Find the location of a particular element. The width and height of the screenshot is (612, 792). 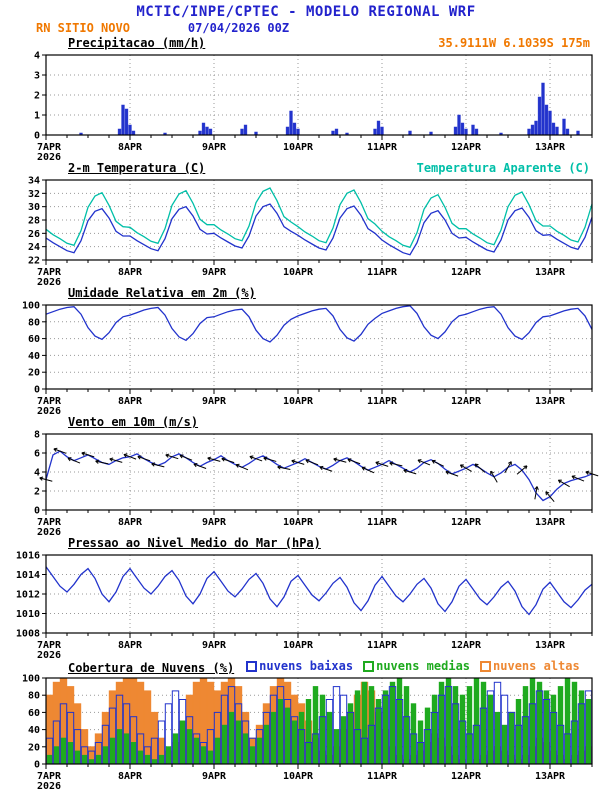

svg-text: 1010 is located at coordinates (28, 614).